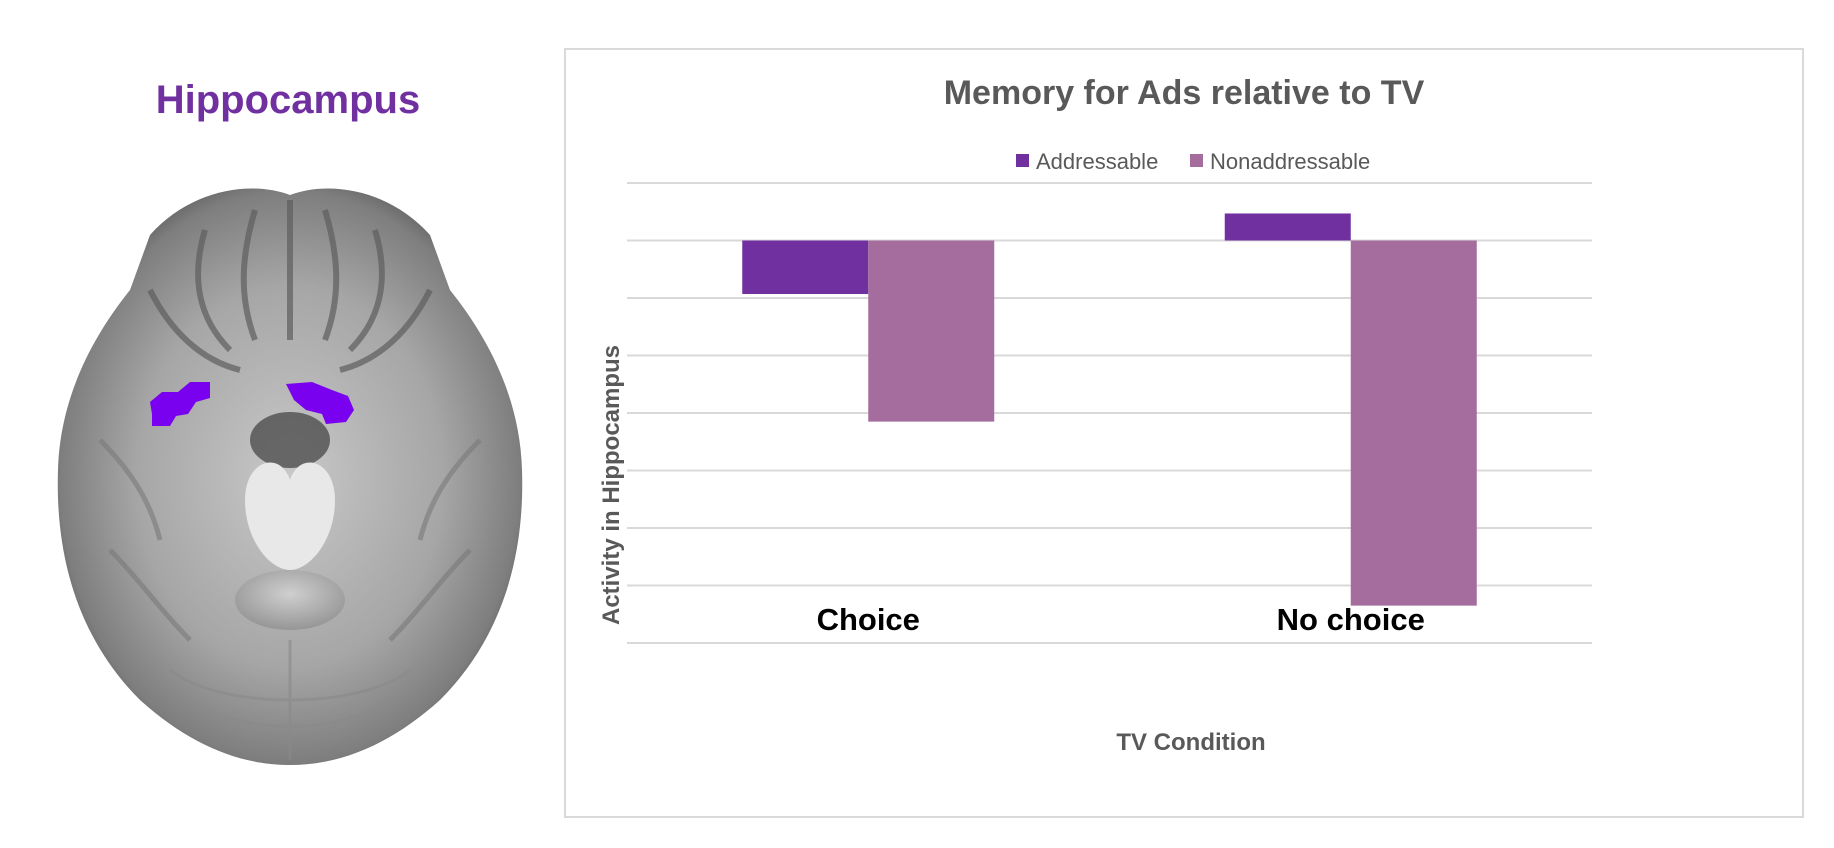  Describe the element at coordinates (288, 100) in the screenshot. I see `brain-region-title: Hippocampus` at that location.